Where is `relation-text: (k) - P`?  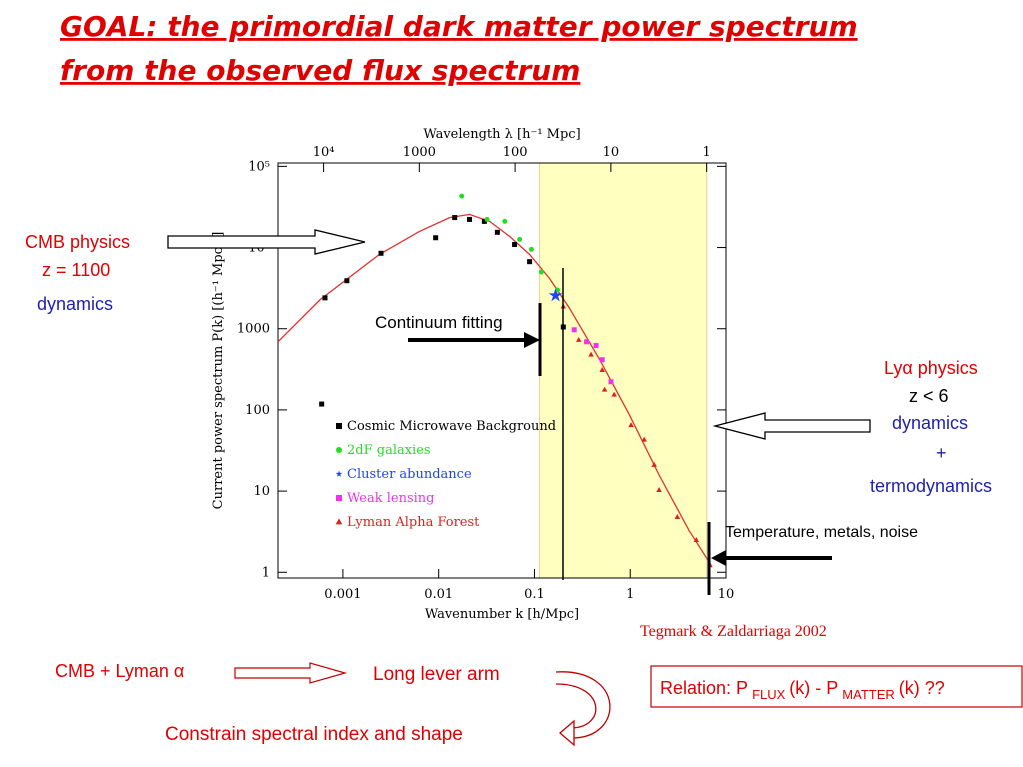 relation-text: (k) - P is located at coordinates (813, 688).